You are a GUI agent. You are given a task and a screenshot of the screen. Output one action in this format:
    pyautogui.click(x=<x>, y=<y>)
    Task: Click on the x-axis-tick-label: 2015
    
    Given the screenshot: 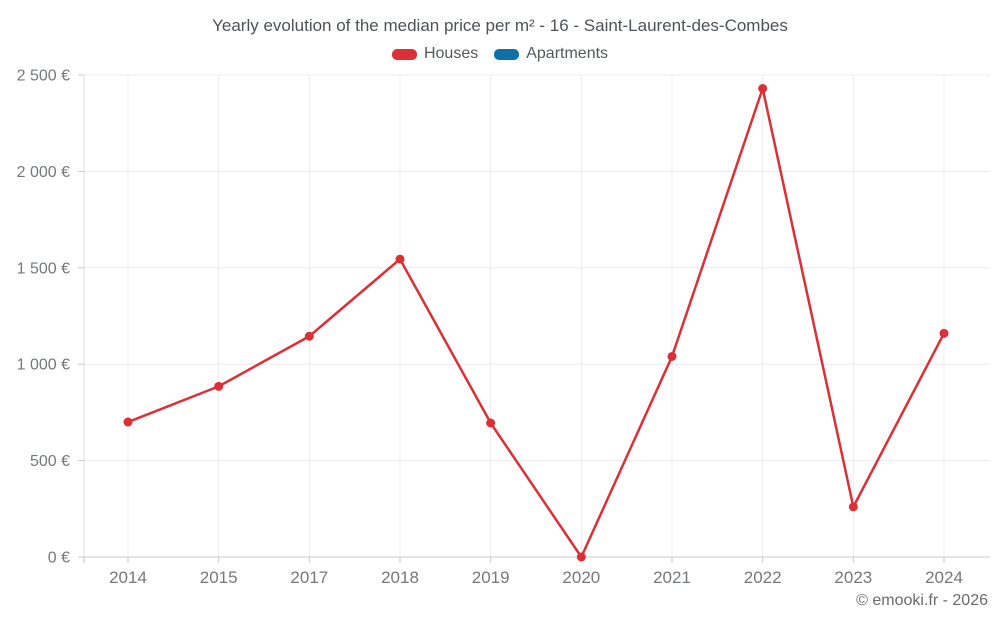 What is the action you would take?
    pyautogui.click(x=219, y=577)
    